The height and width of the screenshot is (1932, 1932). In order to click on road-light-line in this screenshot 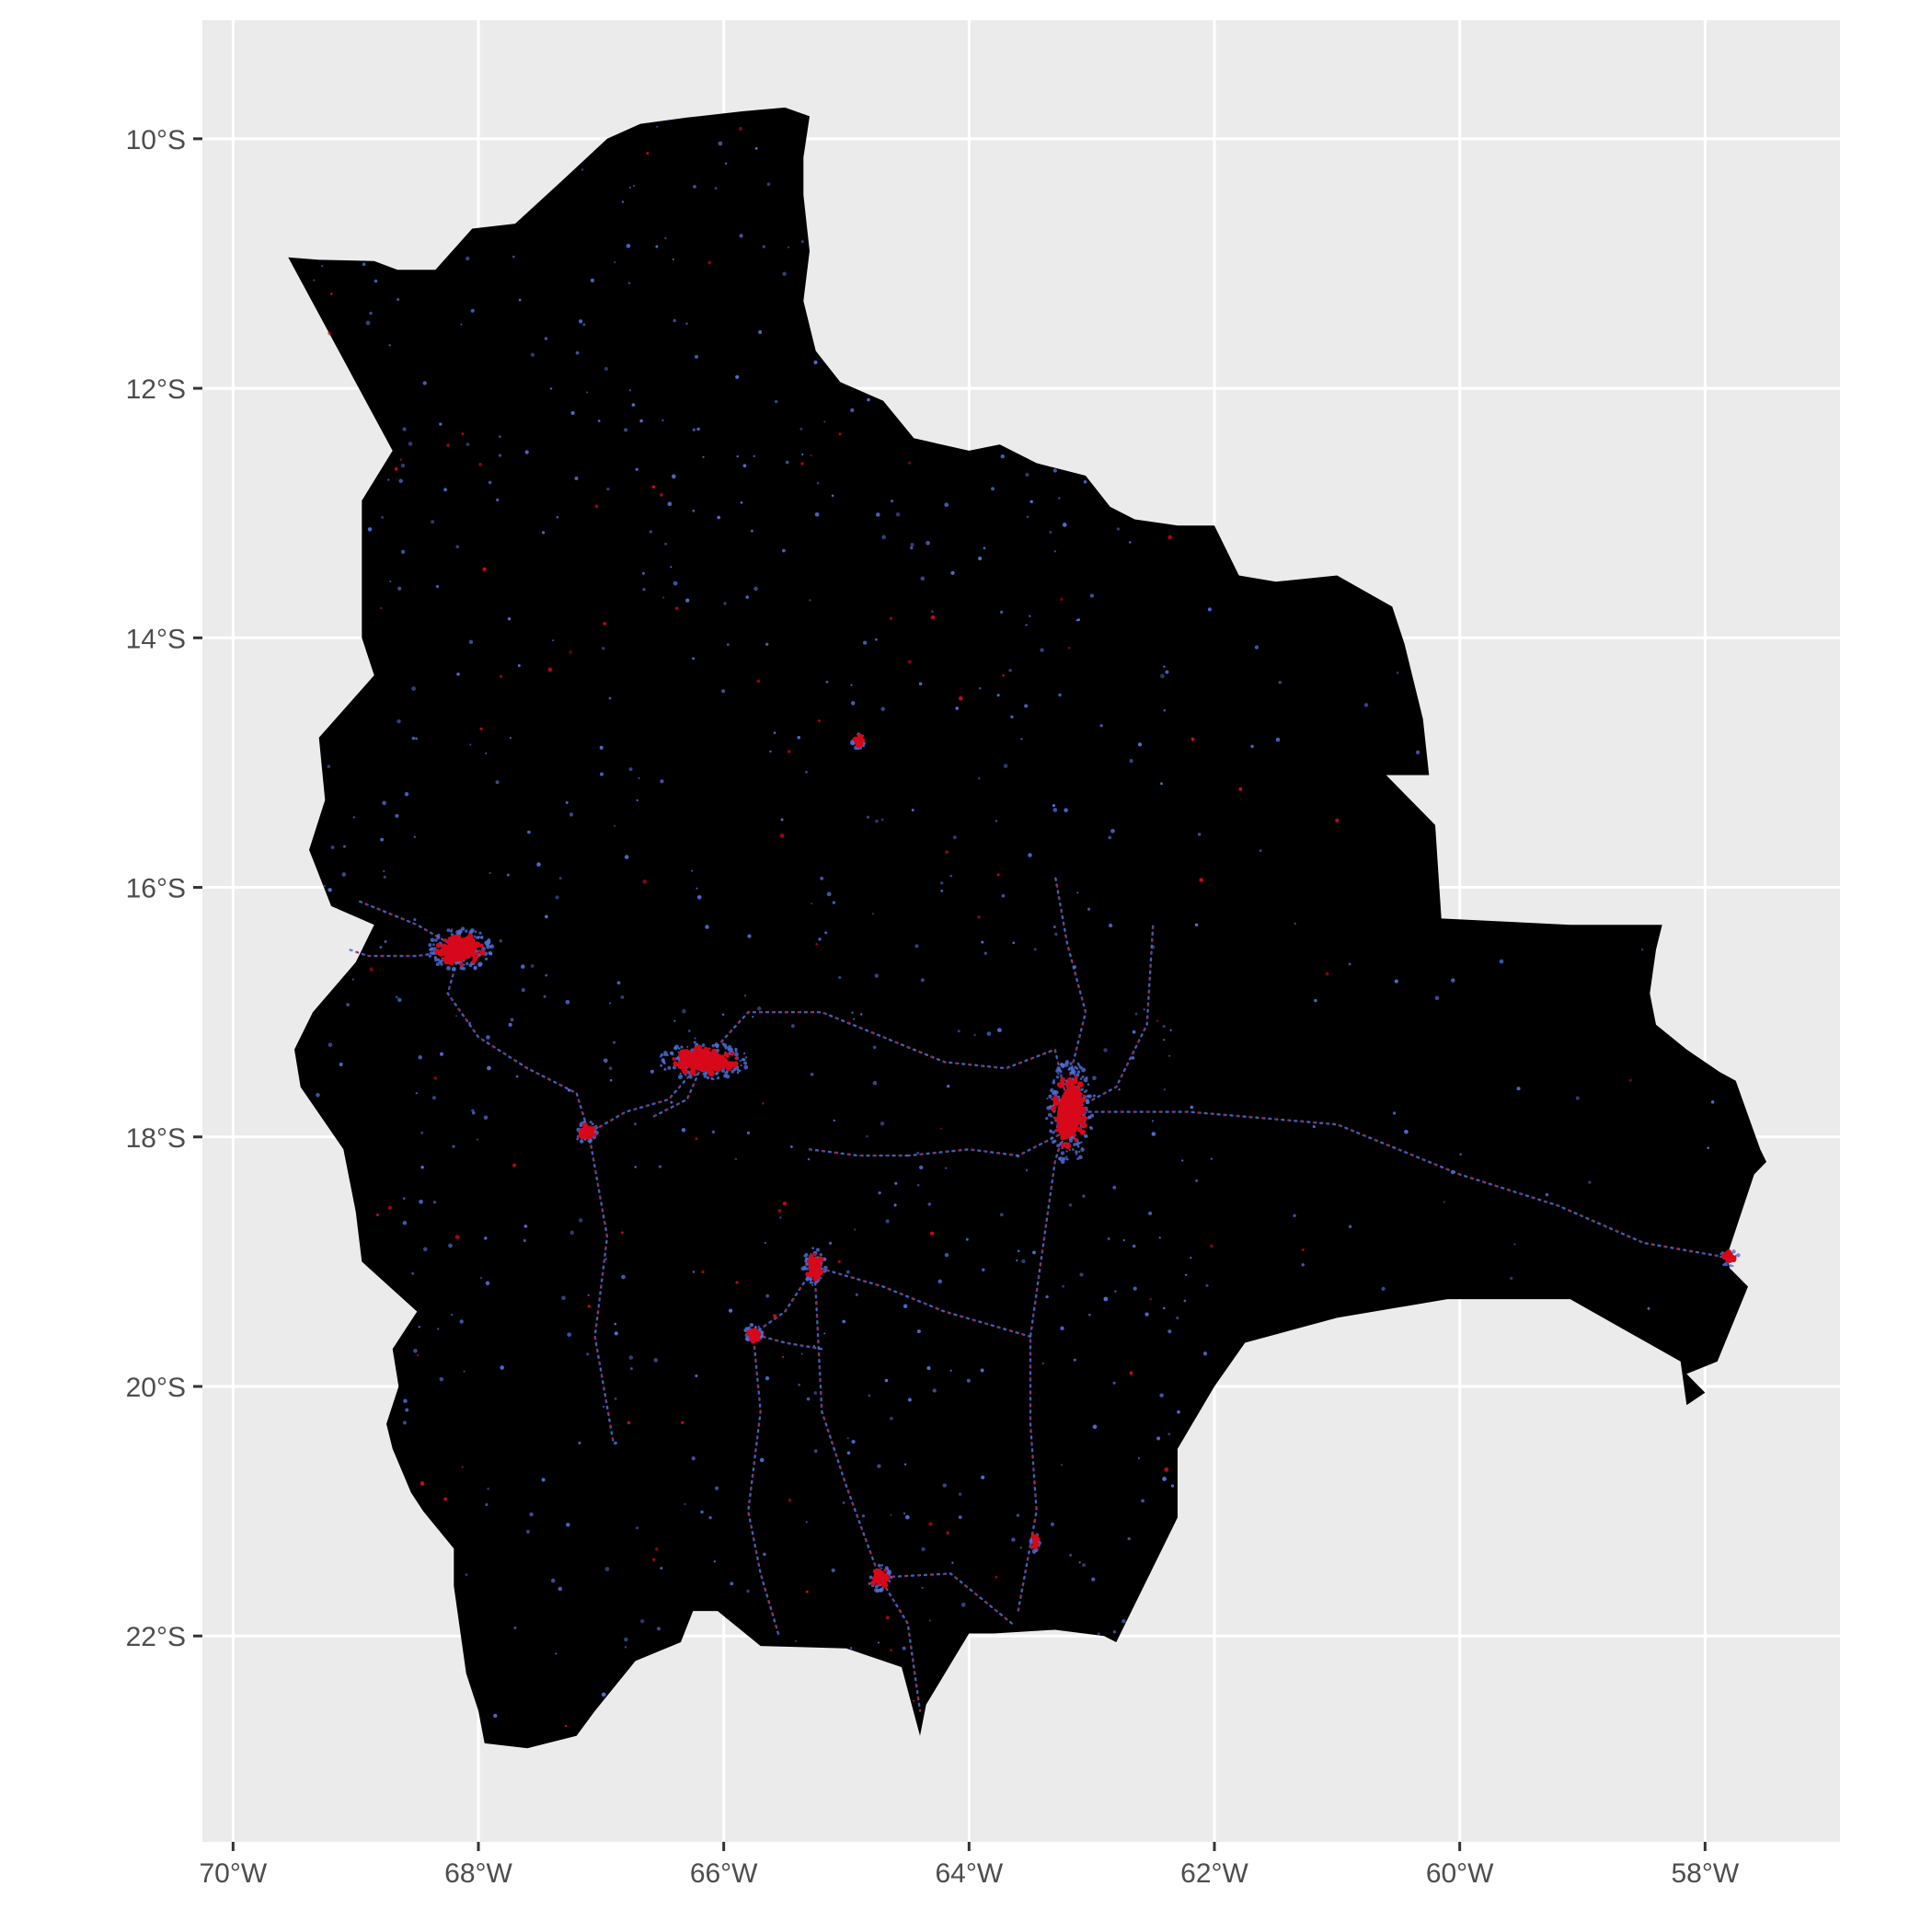, I will do `click(847, 1422)`.